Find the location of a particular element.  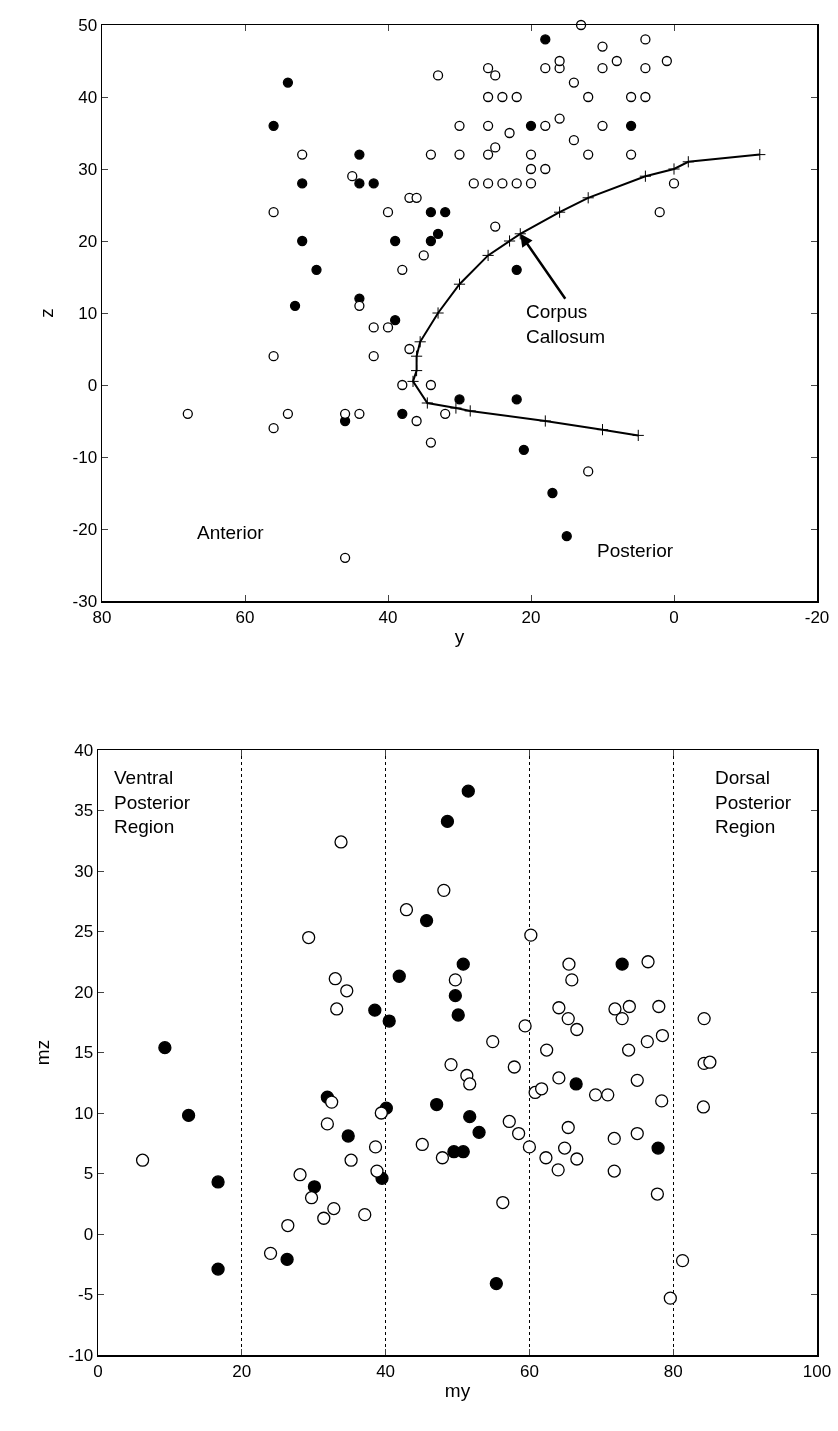

y-axis-title: mz is located at coordinates (42, 1052).